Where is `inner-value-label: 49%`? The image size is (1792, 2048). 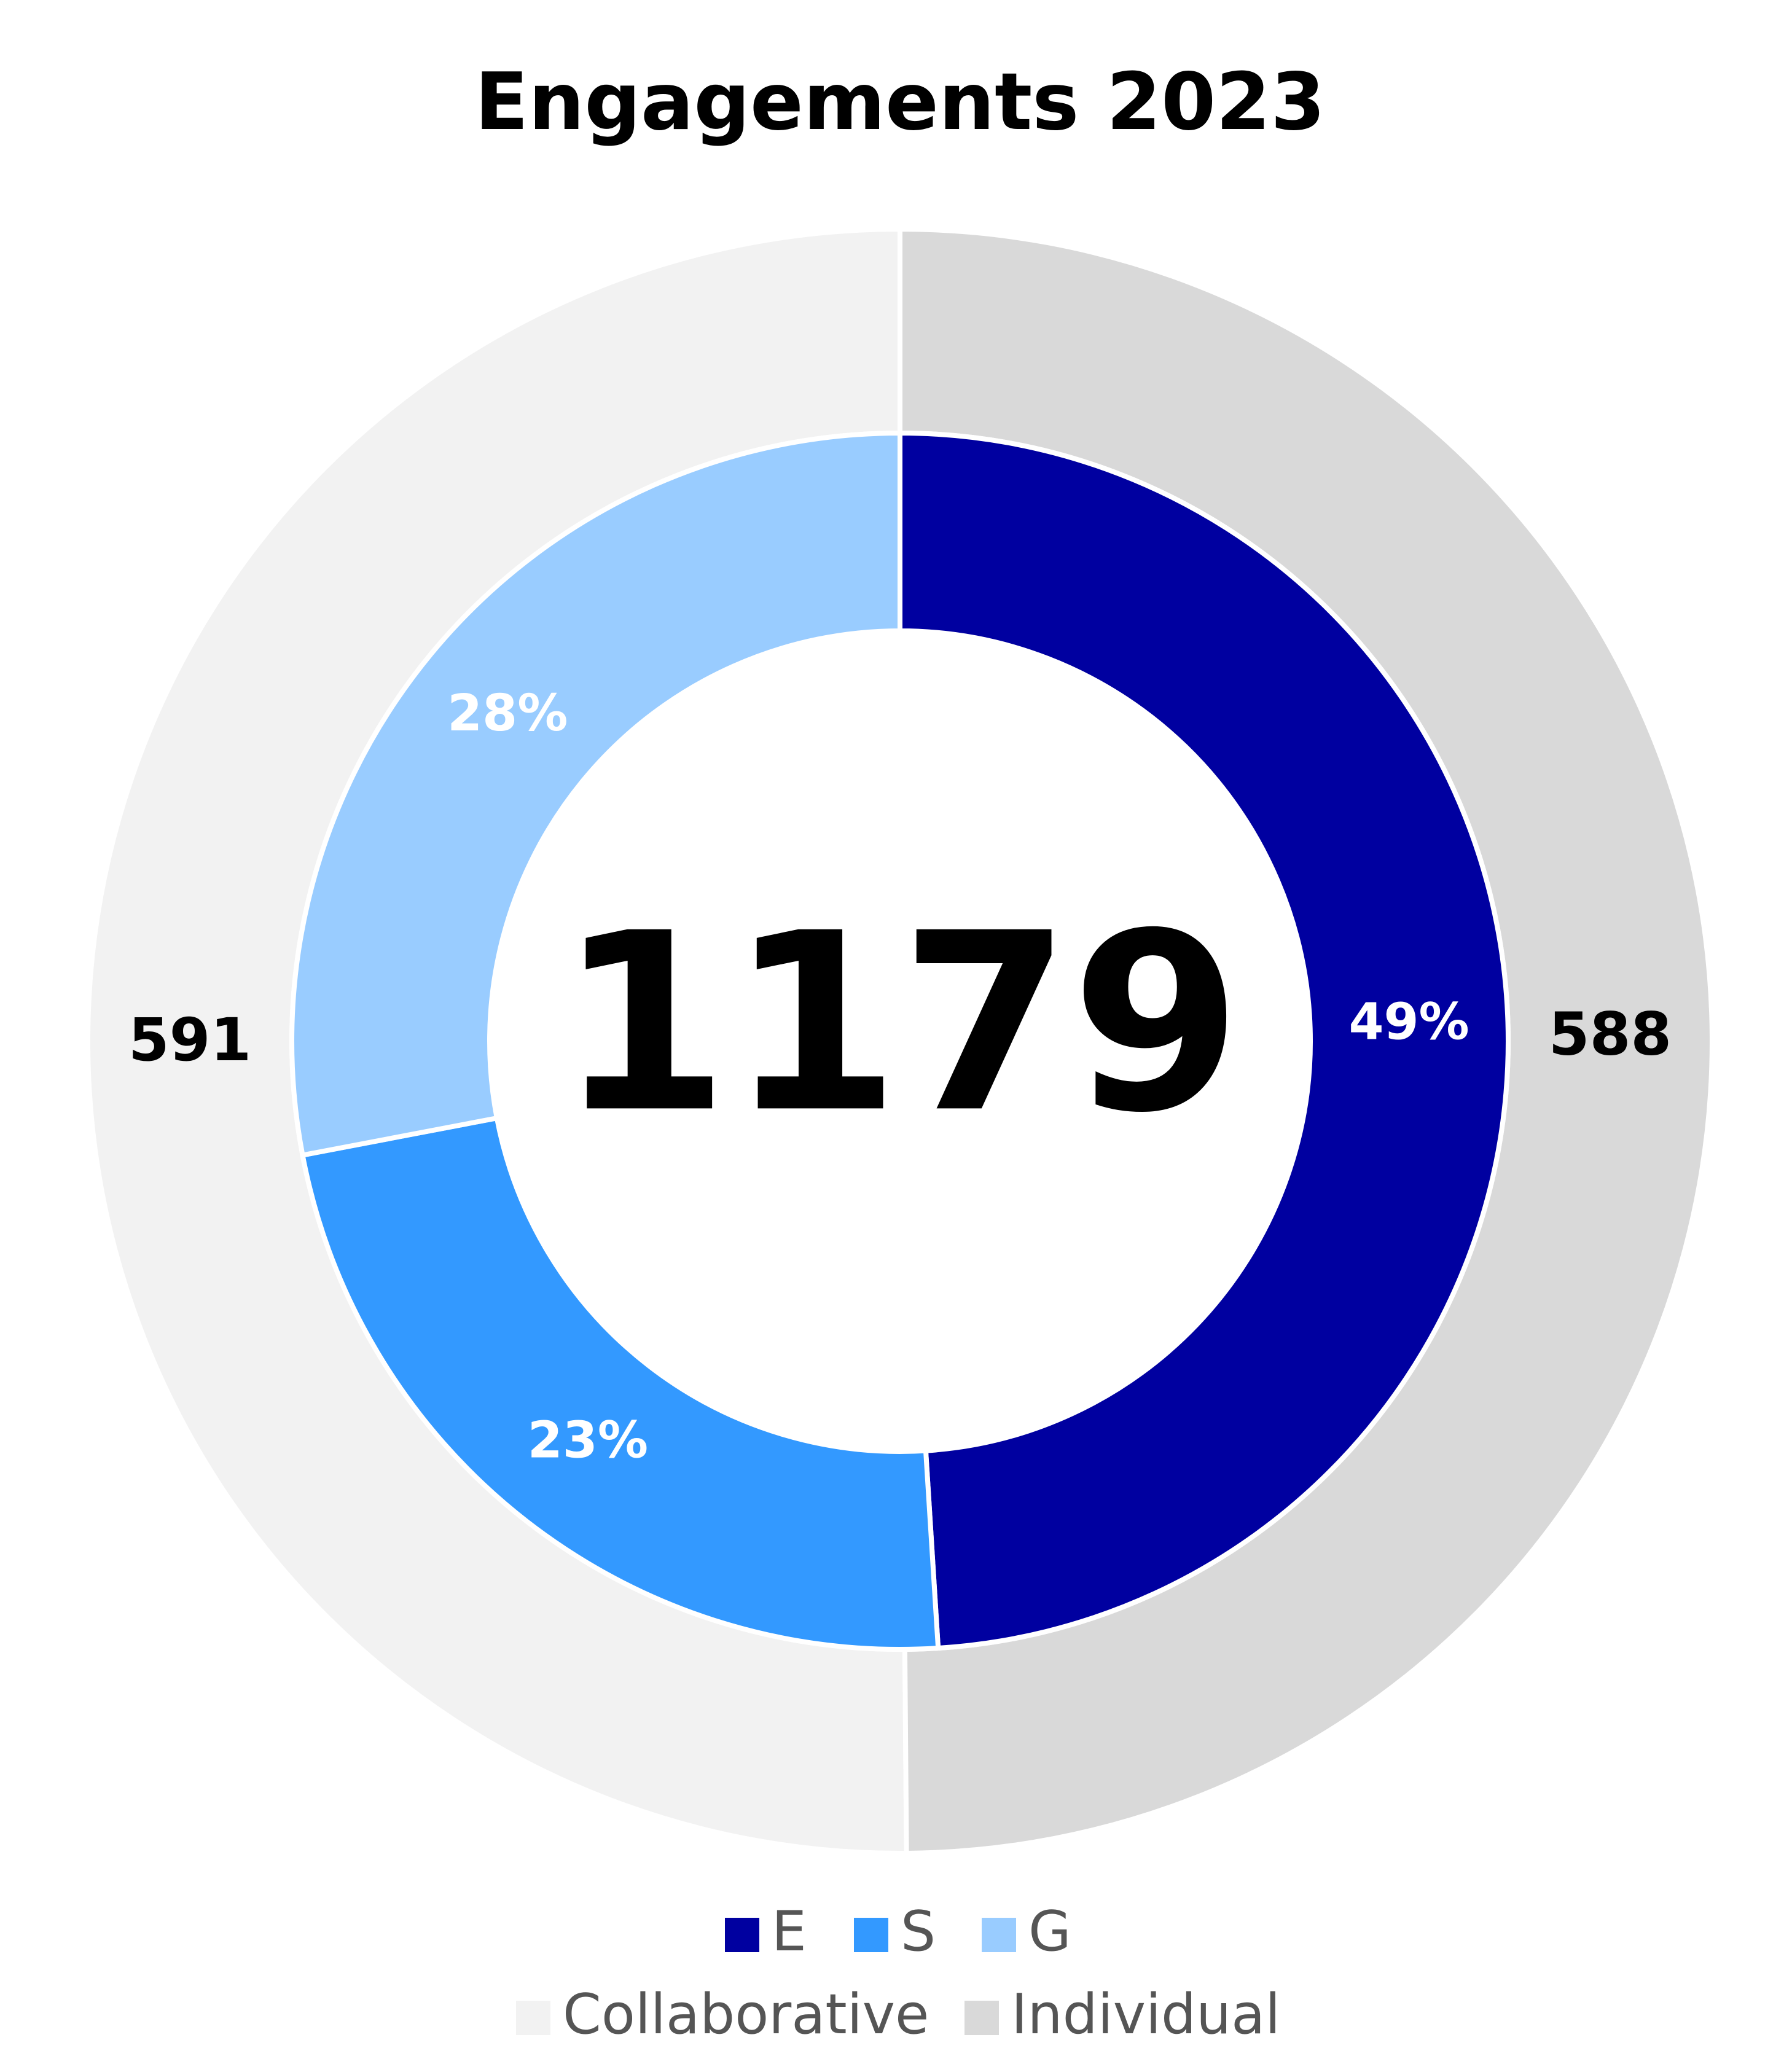 inner-value-label: 49% is located at coordinates (1408, 1022).